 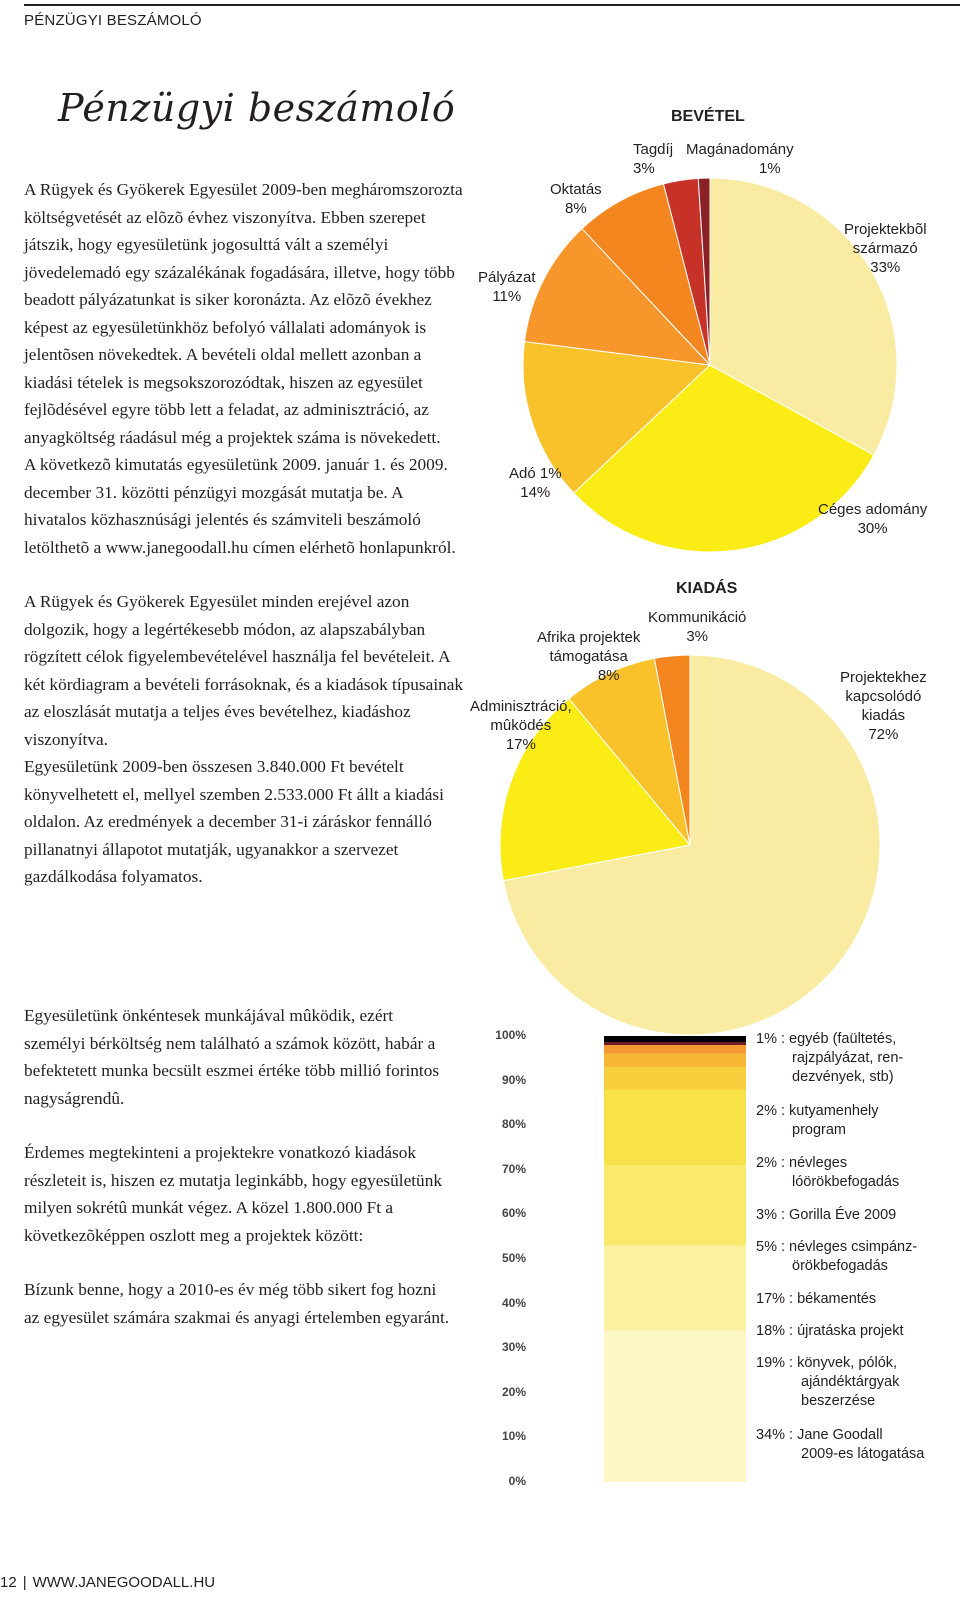 I want to click on pie-label-projektekbol: Projektekbõl származó 33%, so click(x=885, y=248).